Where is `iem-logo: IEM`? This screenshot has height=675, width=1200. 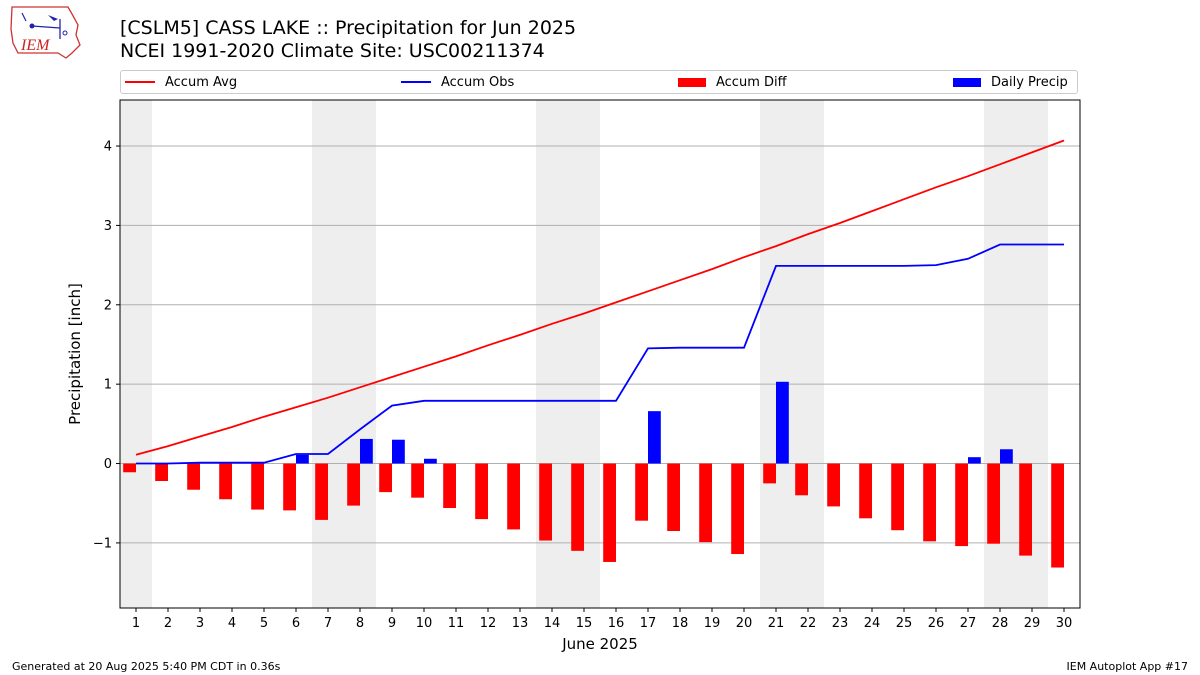
iem-logo: IEM is located at coordinates (45, 32).